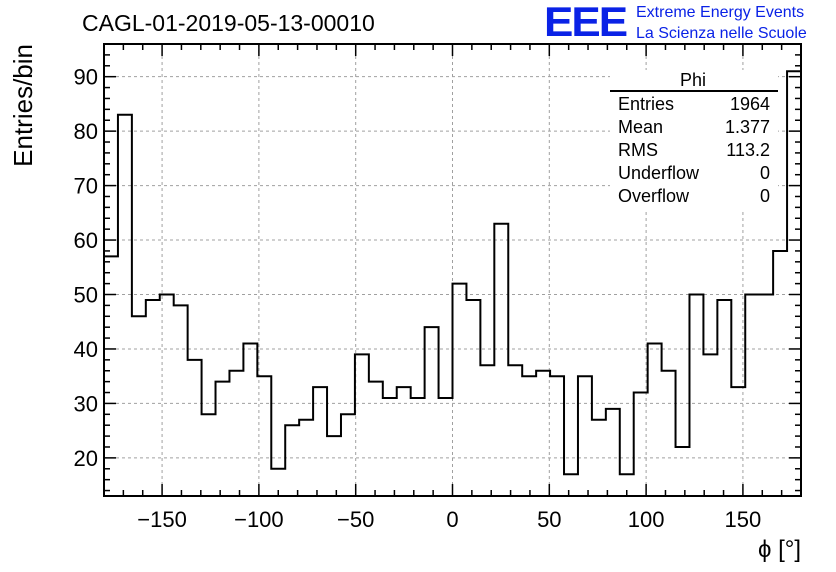  I want to click on y-tick-label: 90, so click(86, 77).